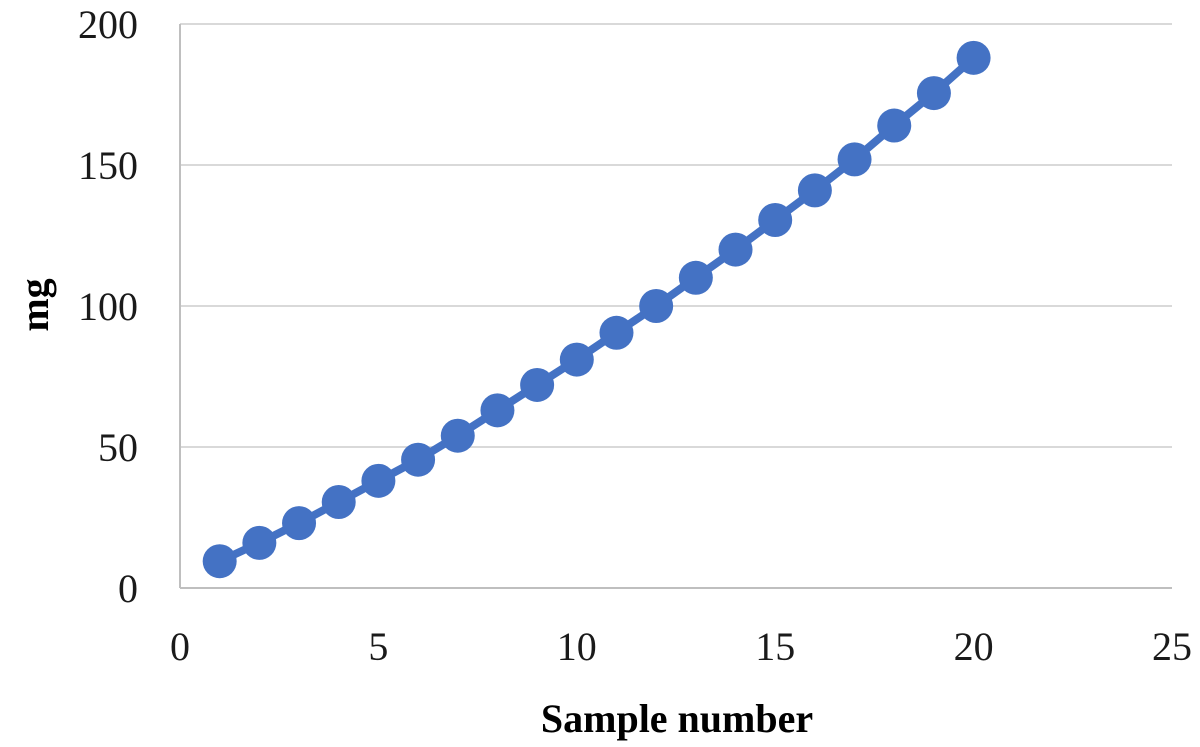 The width and height of the screenshot is (1200, 747). I want to click on x-tick-label-20: 20, so click(974, 646).